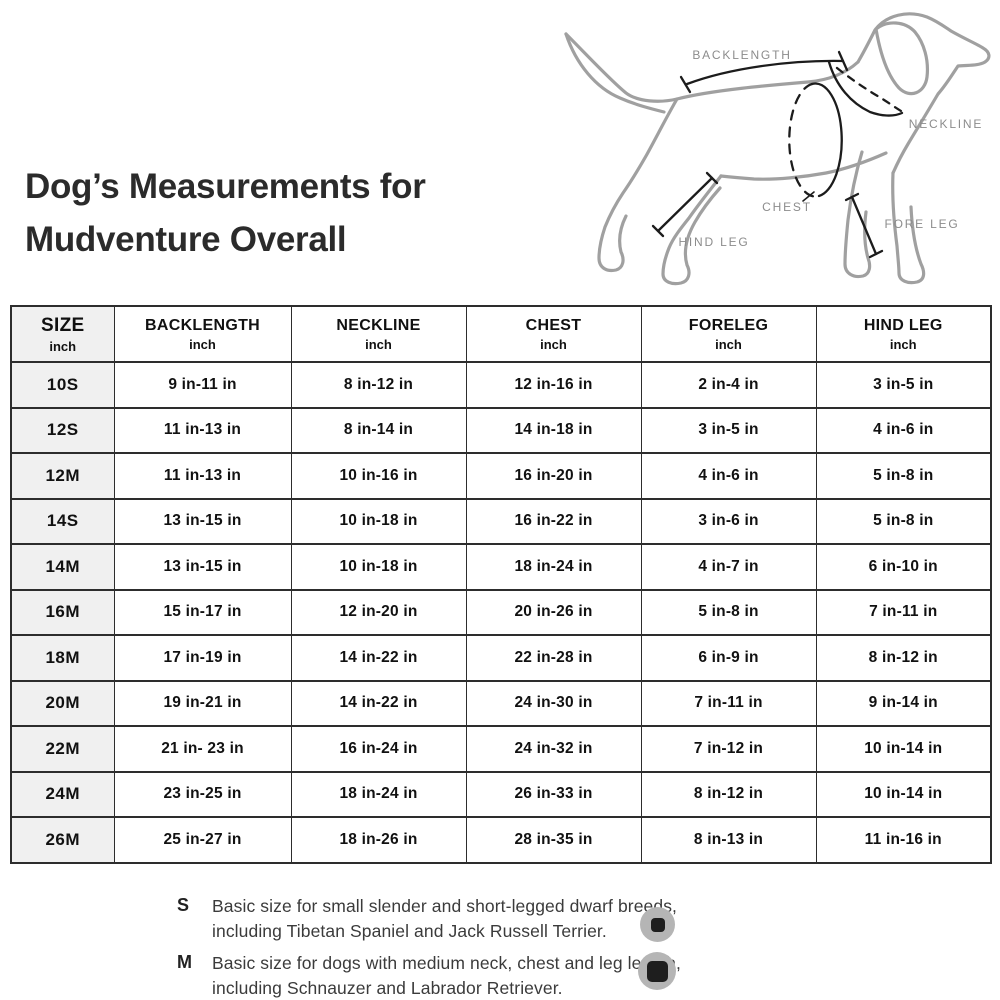 This screenshot has width=1000, height=1000. I want to click on neckline-cell: 18 in-26 in, so click(378, 840).